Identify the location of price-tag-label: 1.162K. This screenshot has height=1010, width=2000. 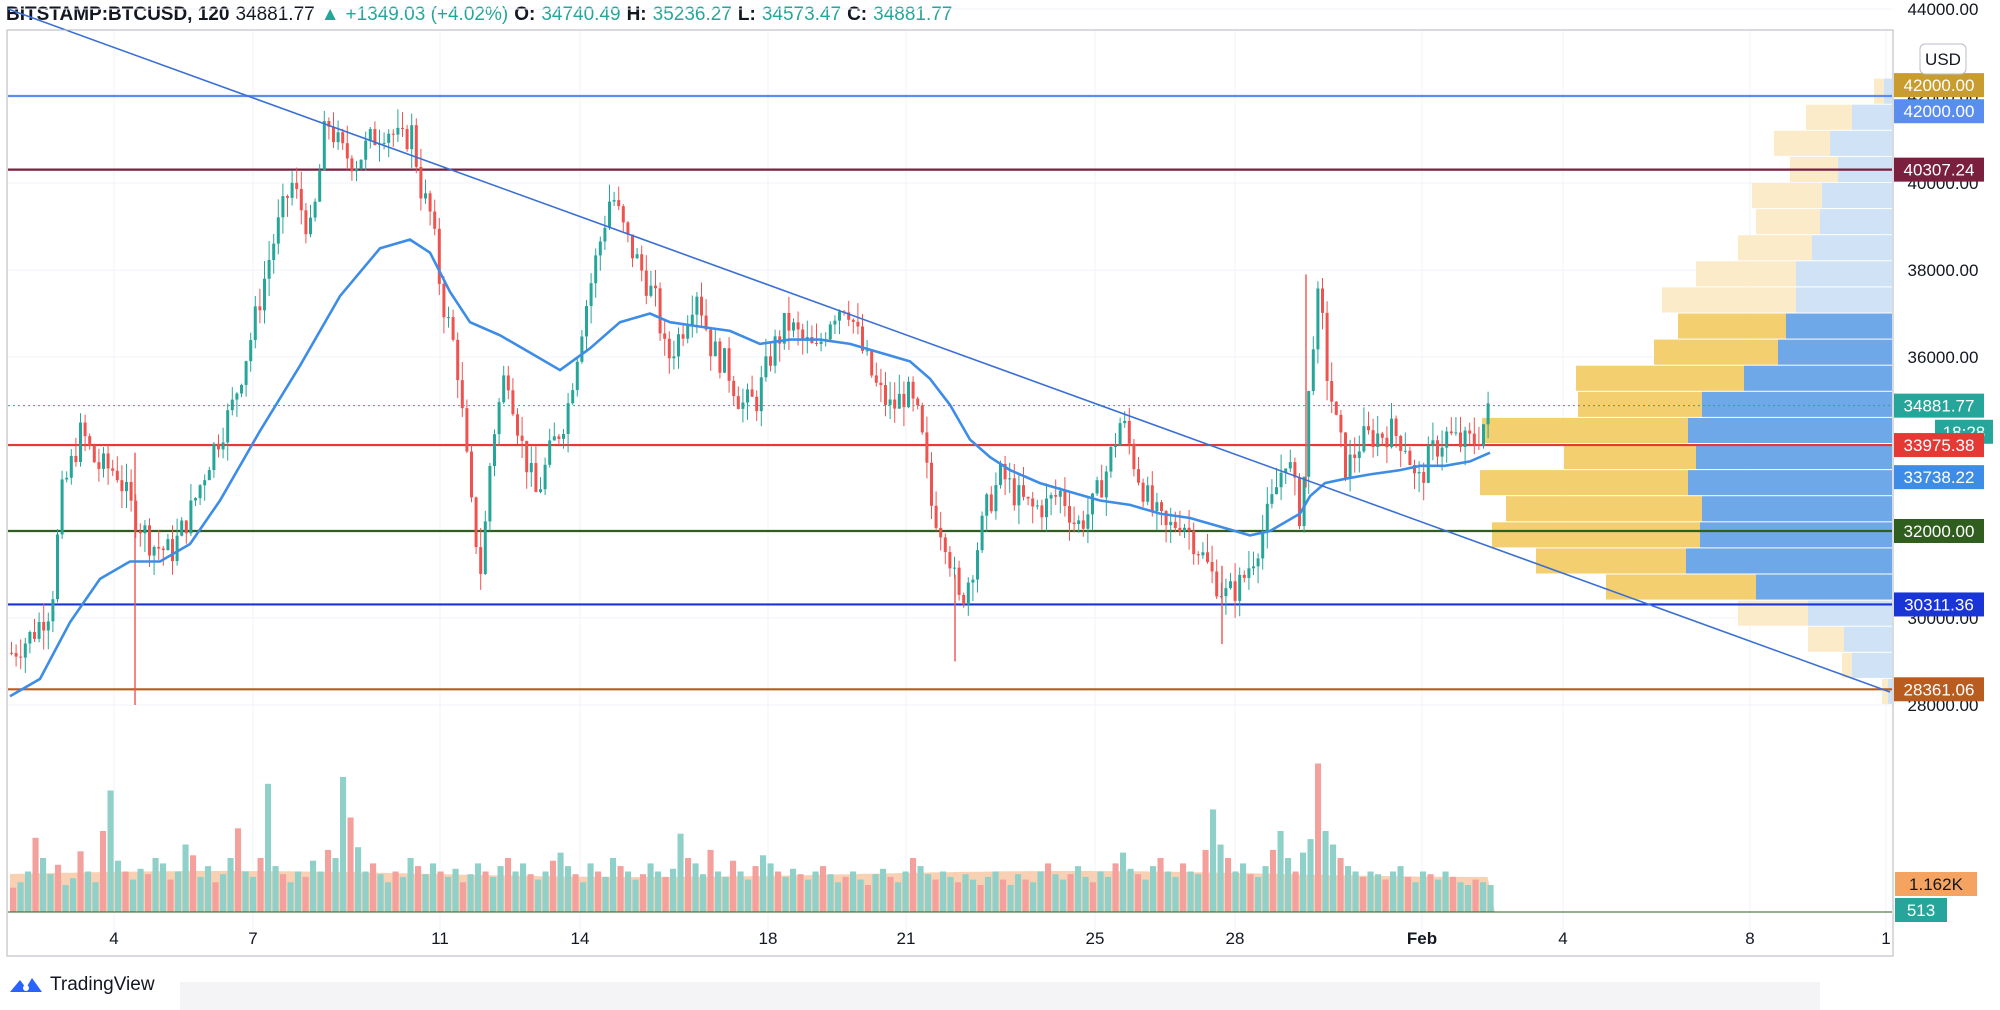
(1936, 884).